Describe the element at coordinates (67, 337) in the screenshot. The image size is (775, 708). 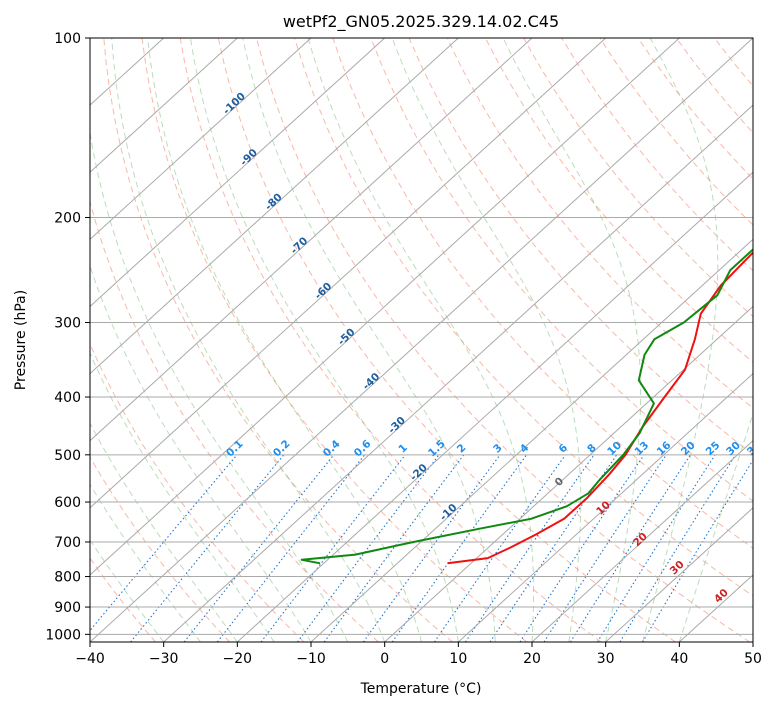
I see `y-axis-ticks: 100 200 300 400 500 600 700 800 900 1000` at that location.